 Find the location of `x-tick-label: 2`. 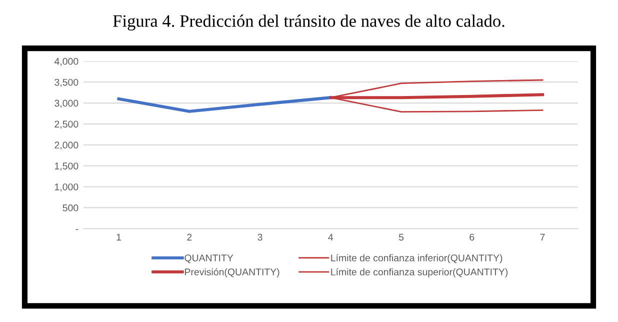

x-tick-label: 2 is located at coordinates (189, 237).